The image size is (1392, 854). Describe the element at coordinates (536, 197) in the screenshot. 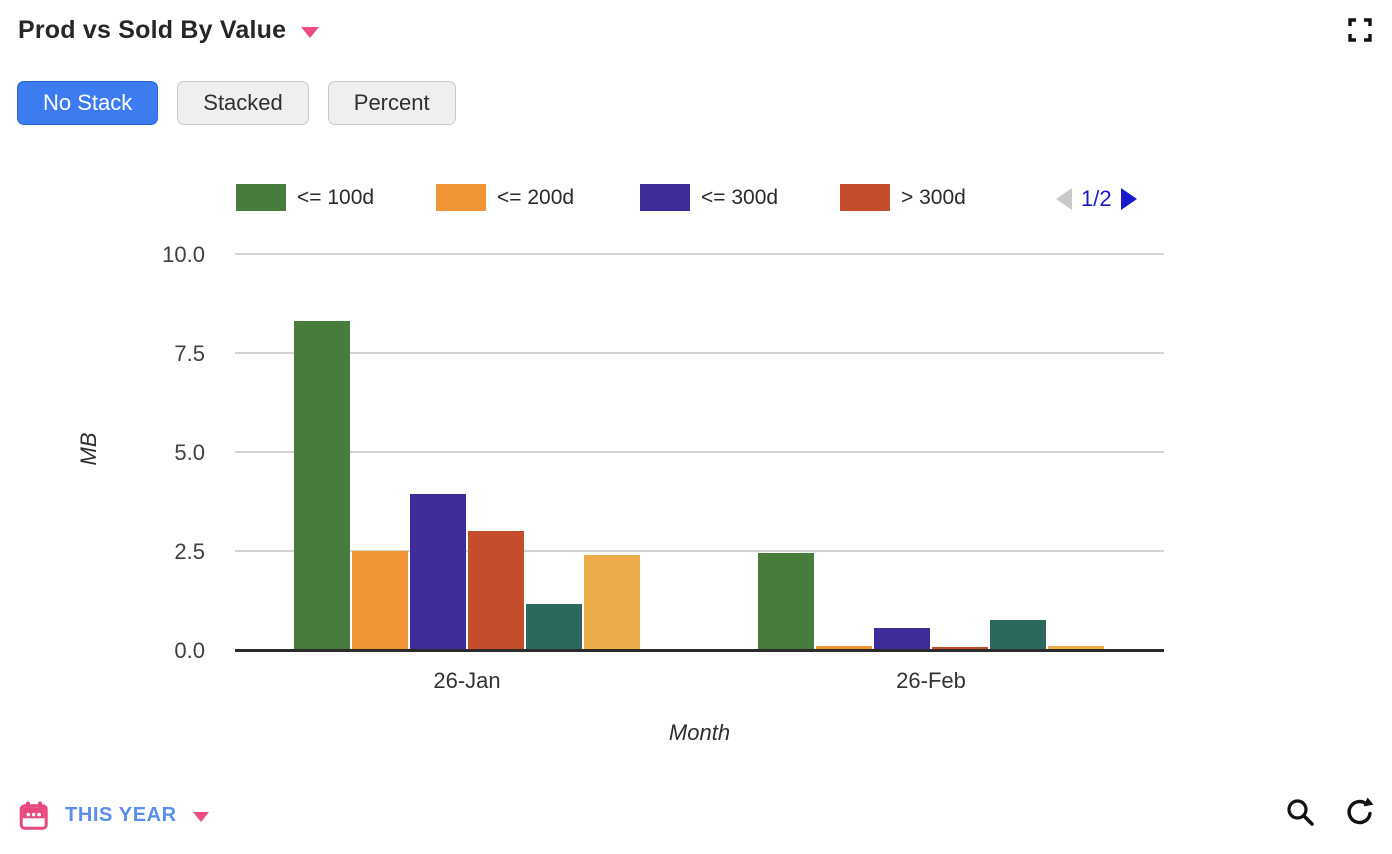

I see `legend-item-label: <= 200d` at that location.